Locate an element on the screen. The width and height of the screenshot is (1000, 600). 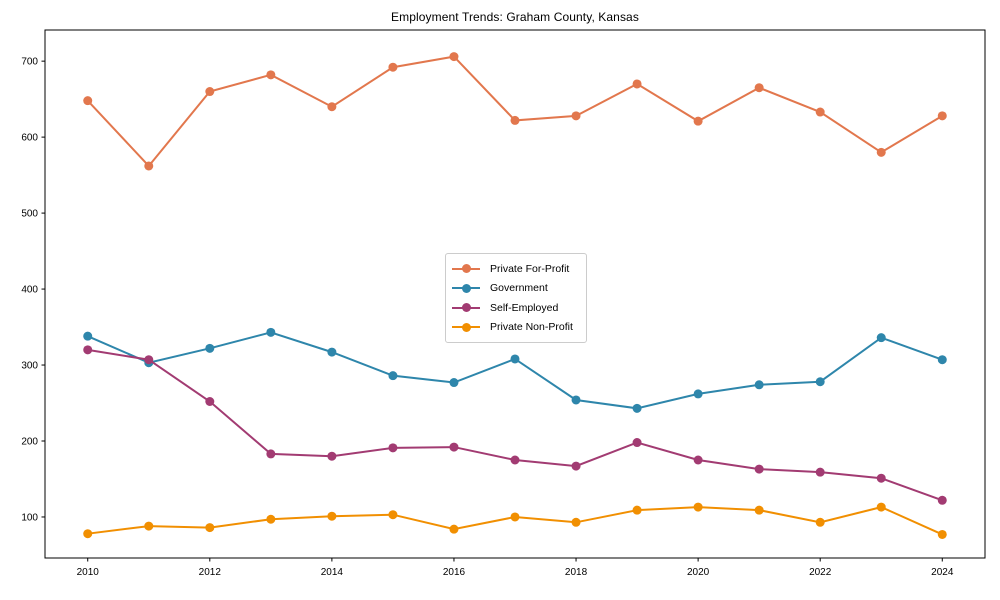
x-tick-label: 2010 is located at coordinates (88, 572).